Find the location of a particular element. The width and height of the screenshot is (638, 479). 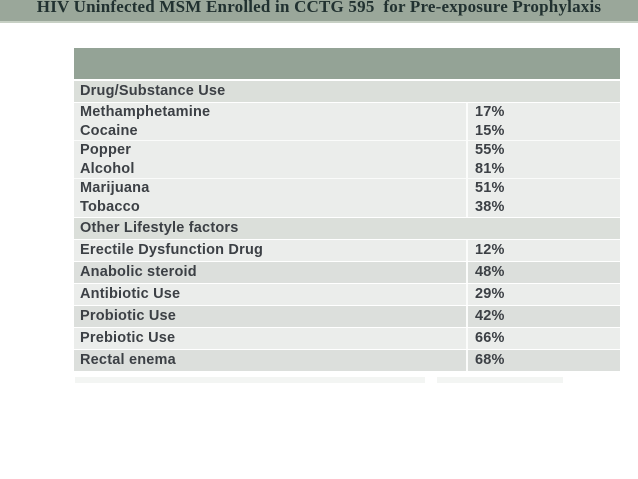

row-label: Tobacco is located at coordinates (110, 207).